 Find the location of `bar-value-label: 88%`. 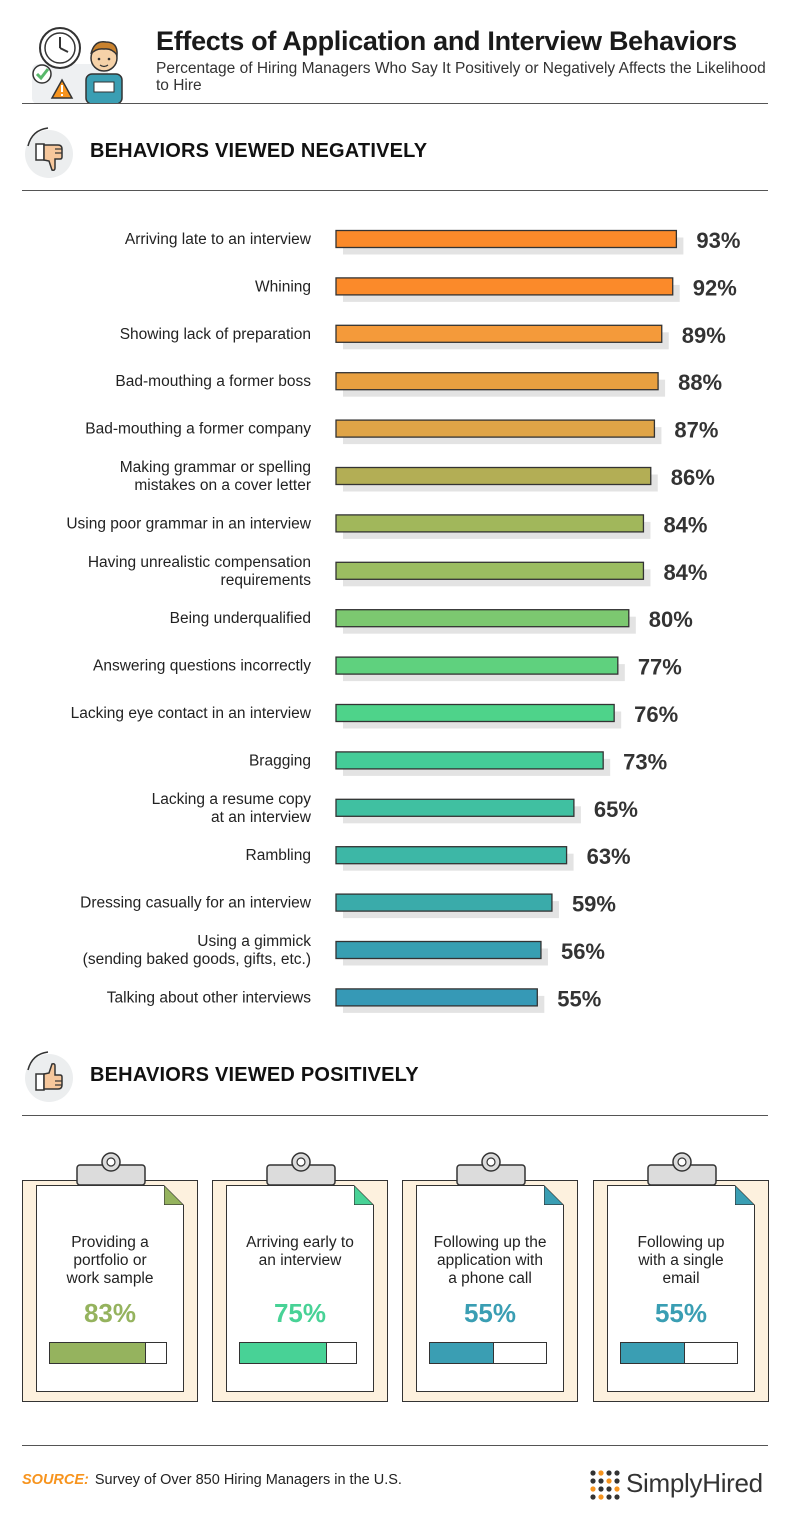

bar-value-label: 88% is located at coordinates (700, 382).